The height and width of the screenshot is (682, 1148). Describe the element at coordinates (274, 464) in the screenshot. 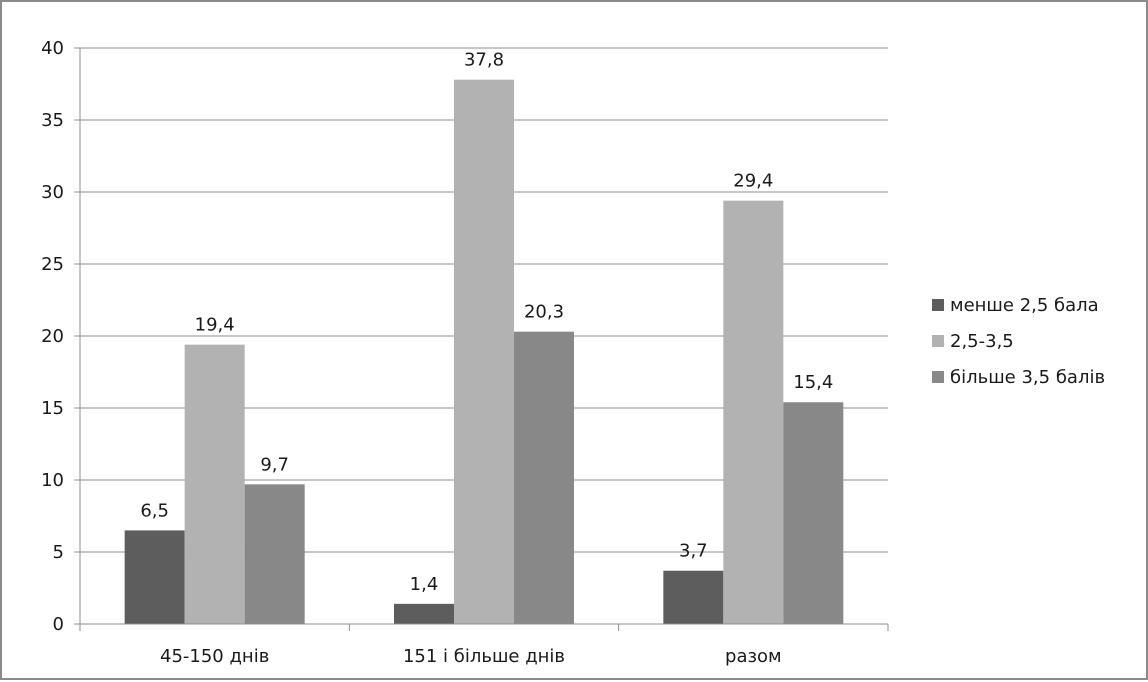

I see `data-label: 9,7` at that location.